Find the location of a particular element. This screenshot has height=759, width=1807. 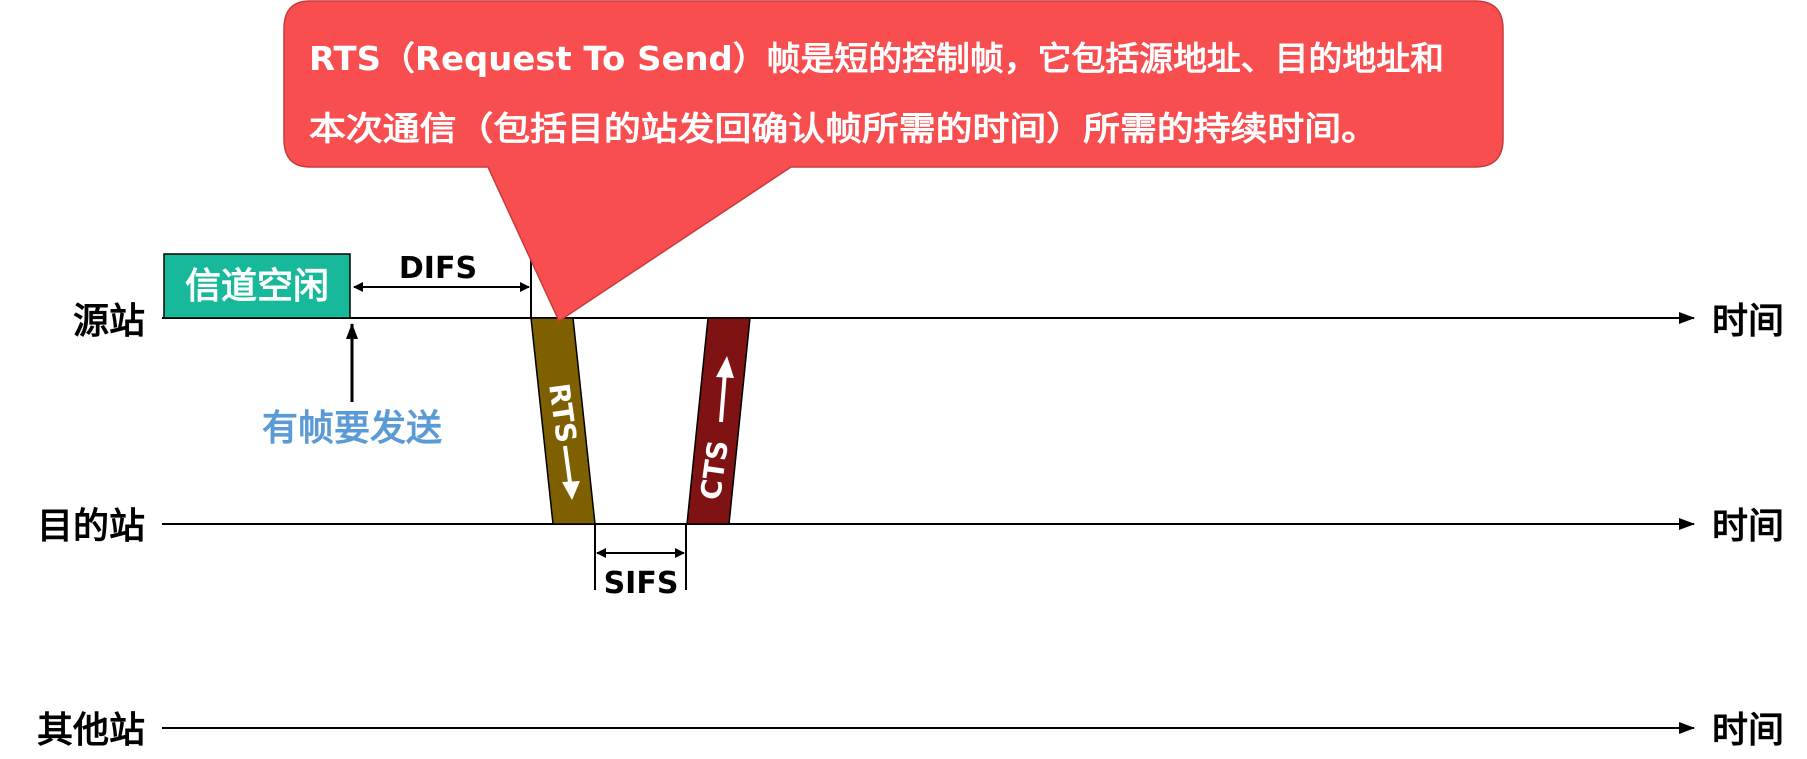

has-frame-label: 有帧要发送 is located at coordinates (352, 428).